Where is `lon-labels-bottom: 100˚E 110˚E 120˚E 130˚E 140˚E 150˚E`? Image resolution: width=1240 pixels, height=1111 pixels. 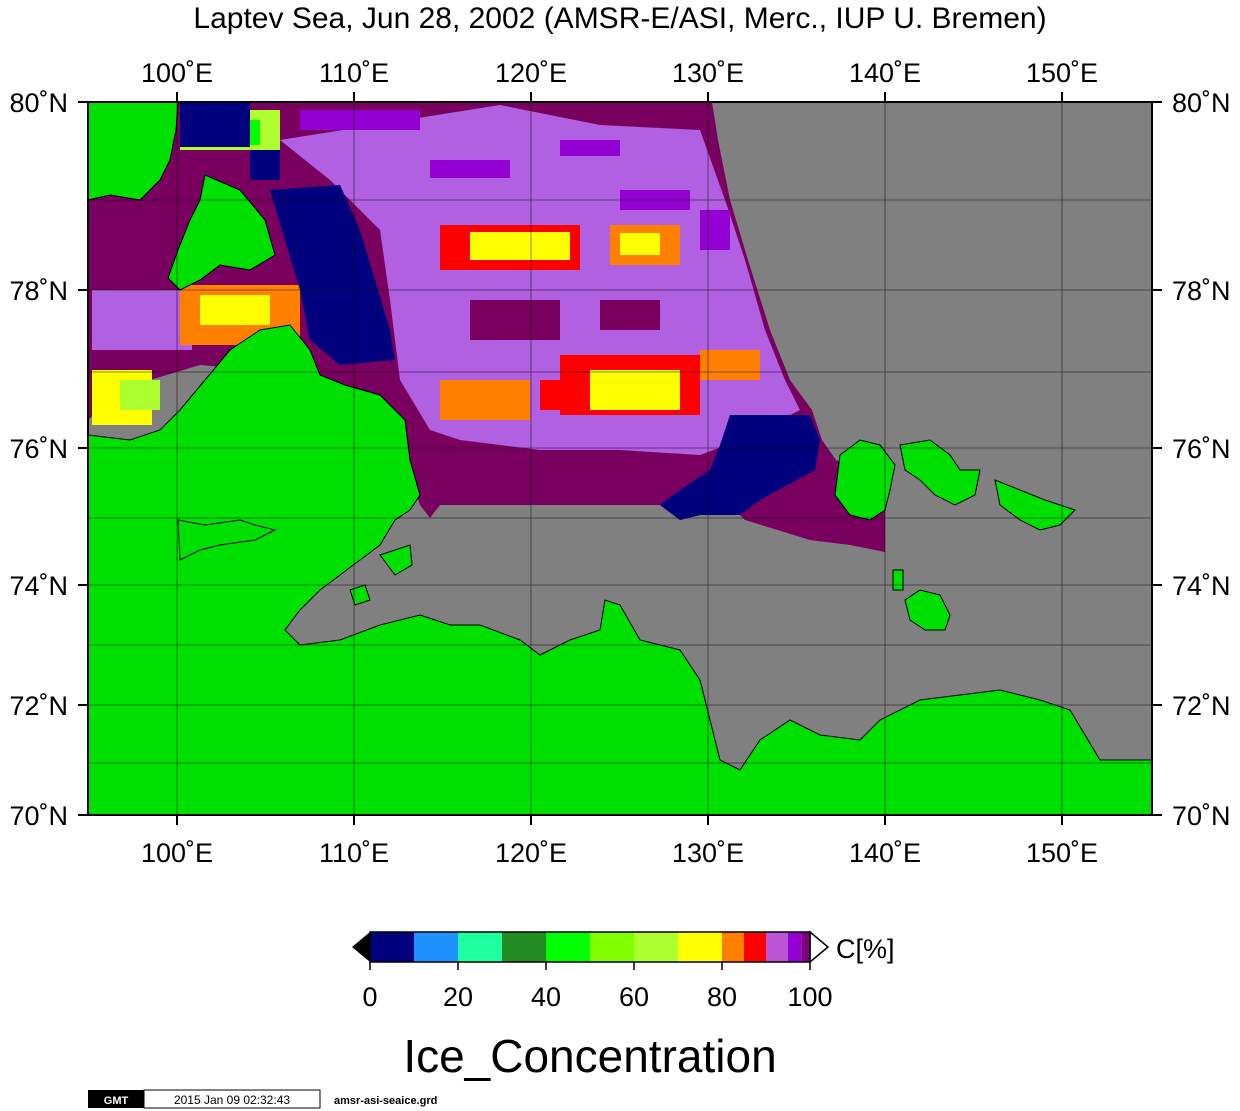
lon-labels-bottom: 100˚E 110˚E 120˚E 130˚E 140˚E 150˚E is located at coordinates (619, 853).